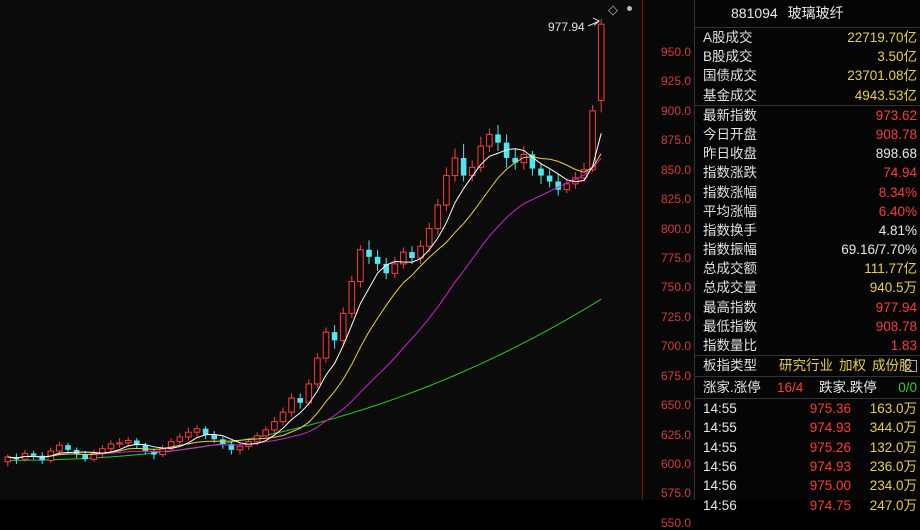 This screenshot has height=530, width=920. Describe the element at coordinates (830, 486) in the screenshot. I see `tick-price: 975.00` at that location.